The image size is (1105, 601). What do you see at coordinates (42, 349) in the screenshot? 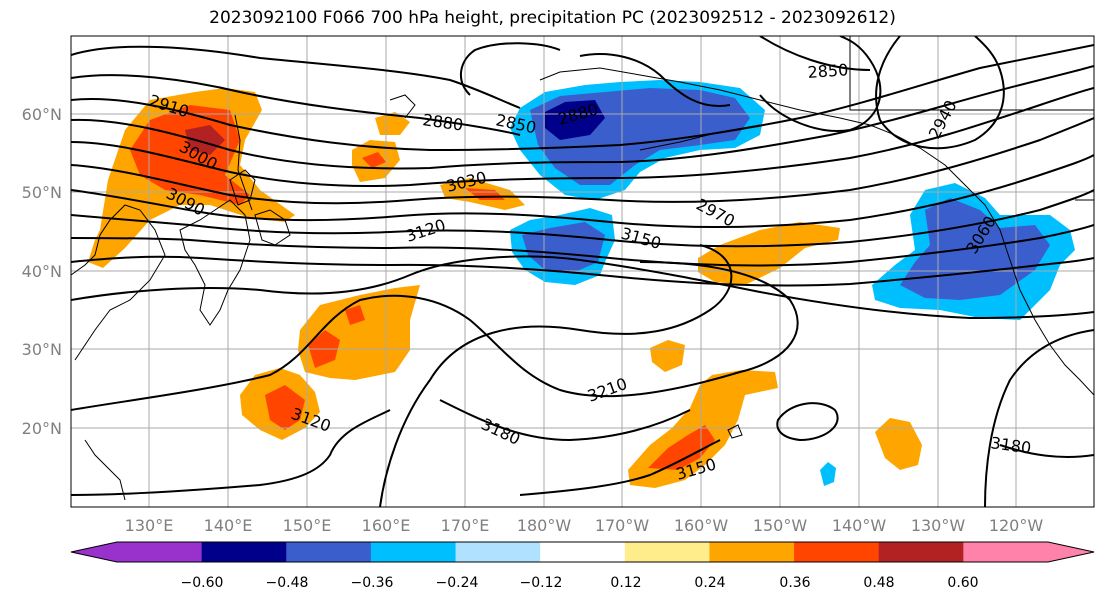
I see `lat-label: 30°N` at bounding box center [42, 349].